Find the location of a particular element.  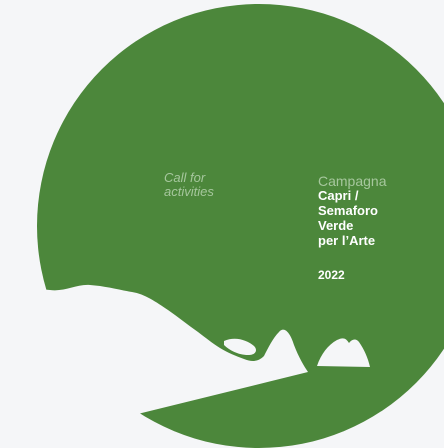

title-line-1: Capri / is located at coordinates (338, 195).